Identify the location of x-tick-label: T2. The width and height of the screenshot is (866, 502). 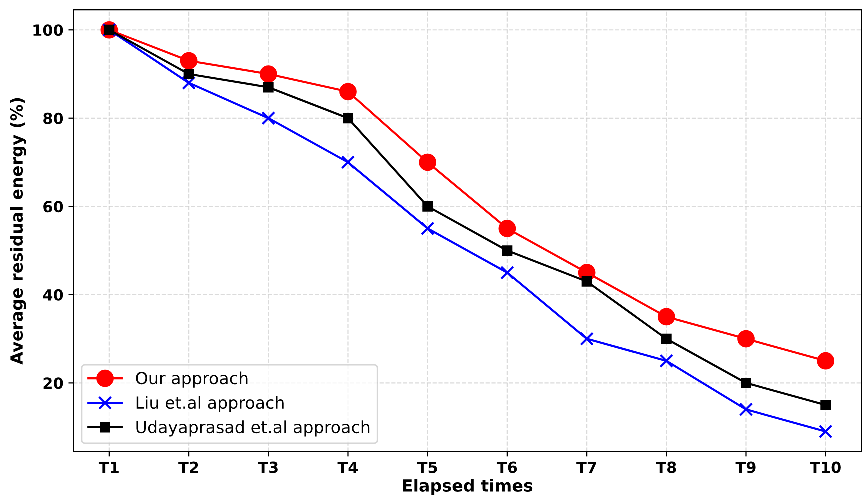
(188, 468).